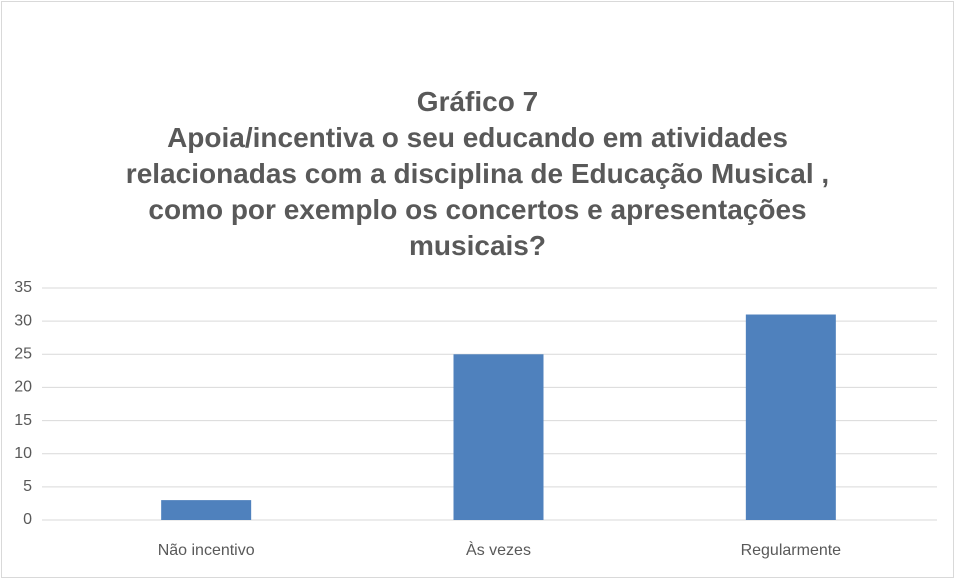  What do you see at coordinates (23, 453) in the screenshot?
I see `y-tick-label: 10` at bounding box center [23, 453].